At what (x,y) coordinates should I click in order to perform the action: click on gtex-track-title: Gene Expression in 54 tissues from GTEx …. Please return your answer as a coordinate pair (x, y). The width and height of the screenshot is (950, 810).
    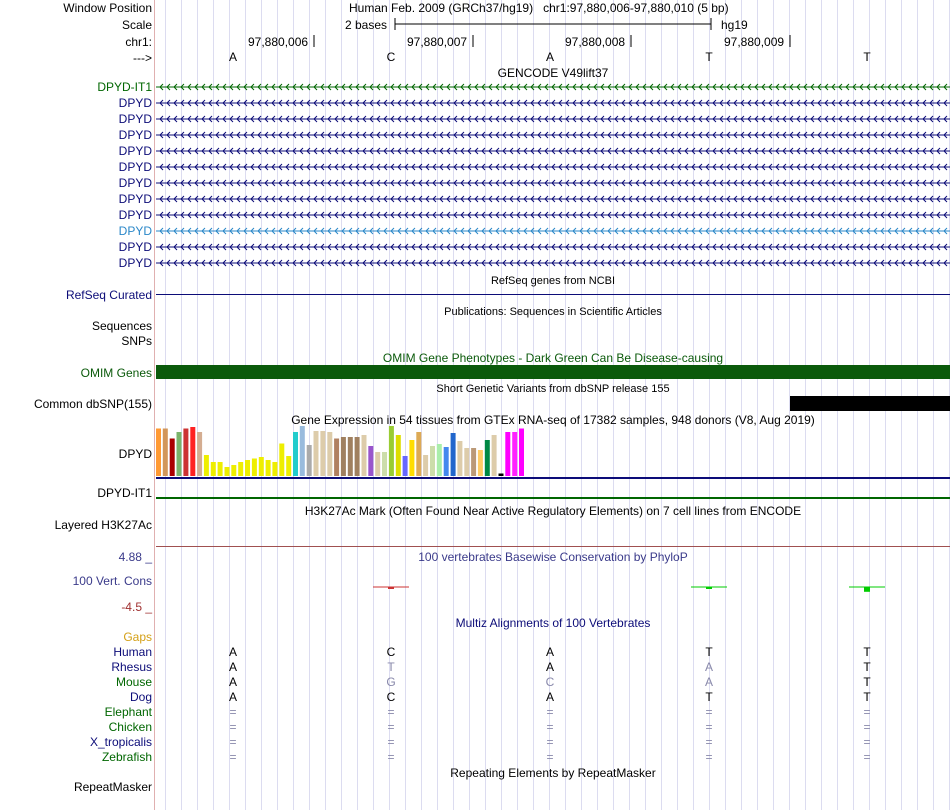
    Looking at the image, I should click on (553, 420).